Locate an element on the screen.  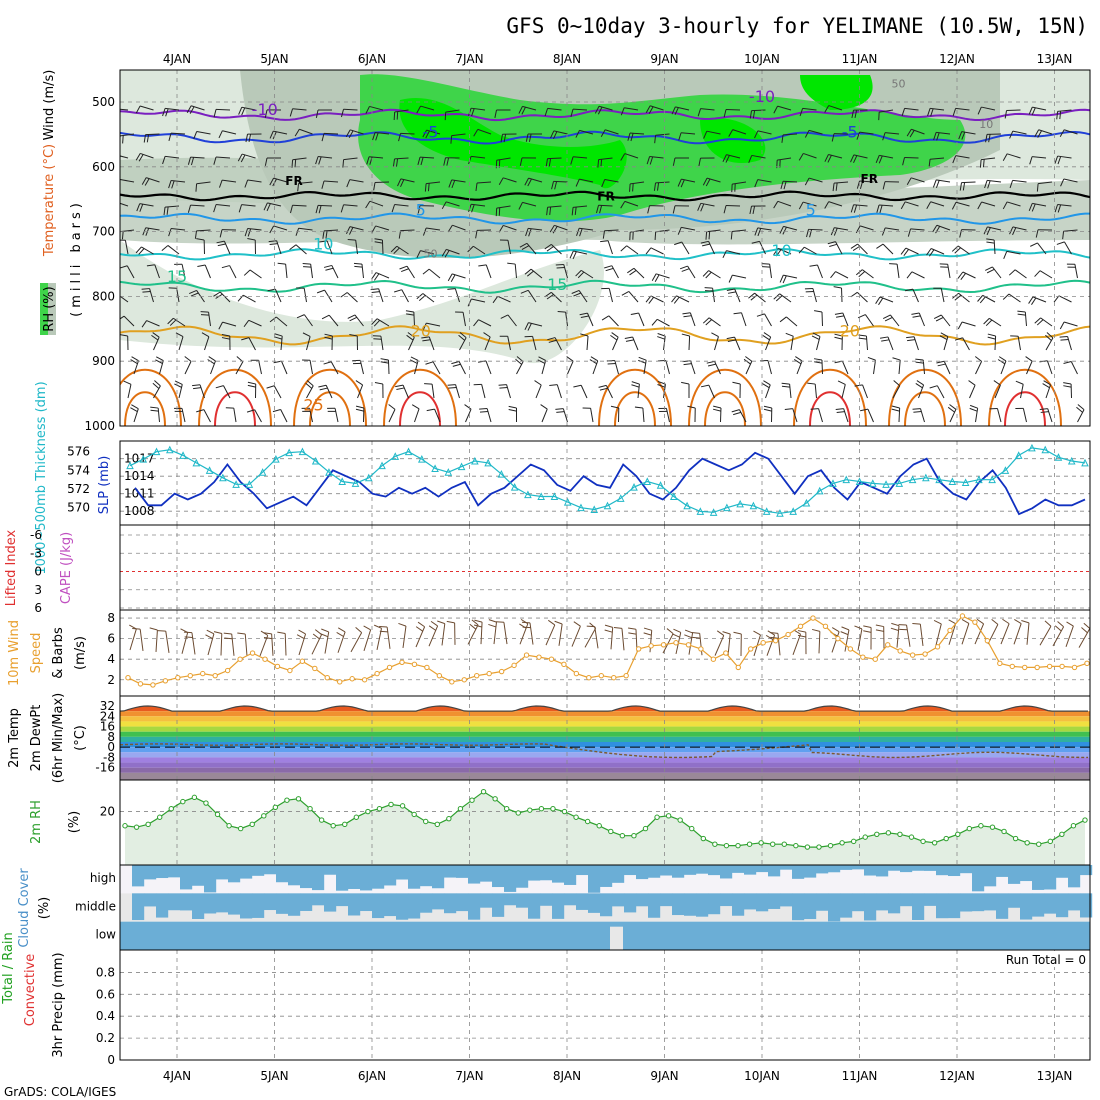
precip-total-label: Total / Rain is located at coordinates (8, 968).